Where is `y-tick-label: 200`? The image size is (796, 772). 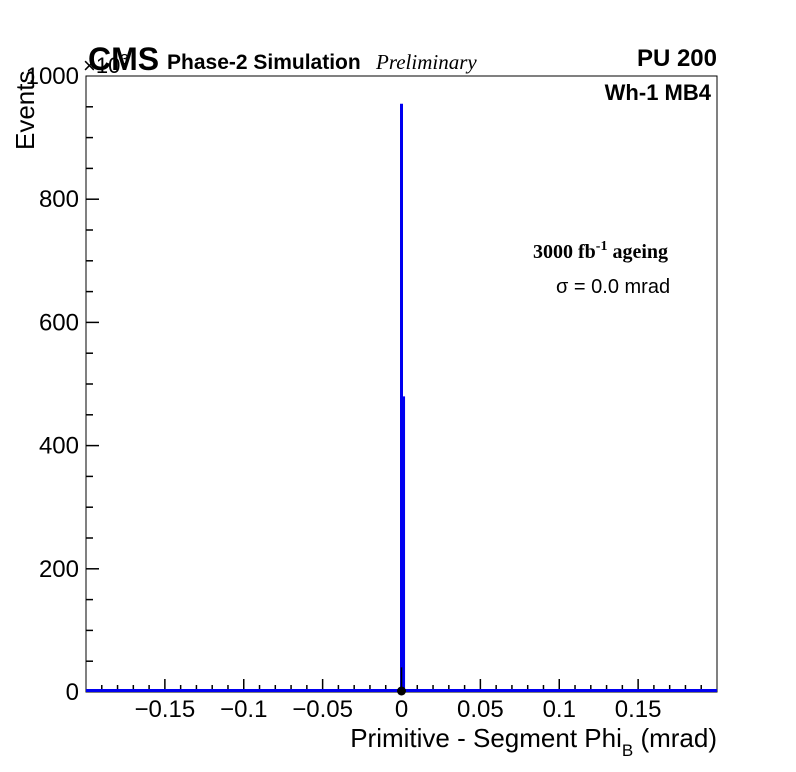
y-tick-label: 200 is located at coordinates (59, 569).